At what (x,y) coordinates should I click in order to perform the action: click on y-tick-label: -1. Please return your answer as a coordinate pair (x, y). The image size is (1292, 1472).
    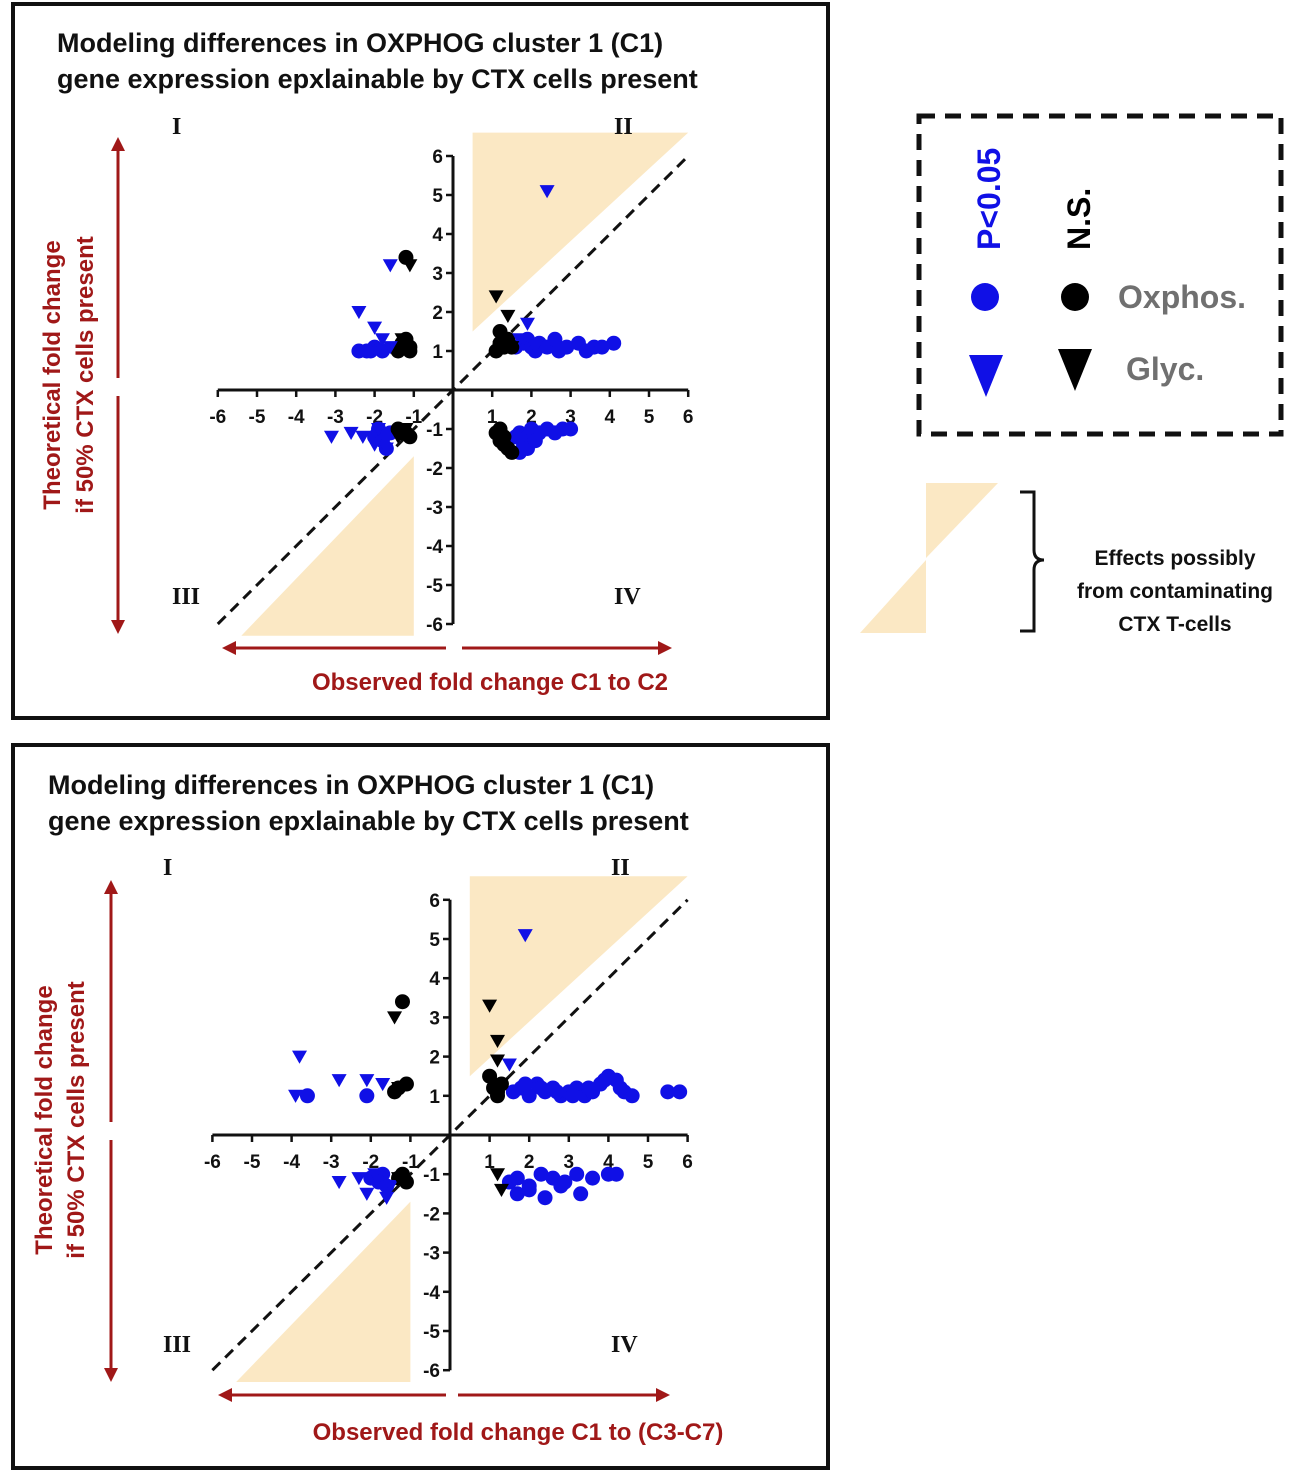
    Looking at the image, I should click on (431, 1175).